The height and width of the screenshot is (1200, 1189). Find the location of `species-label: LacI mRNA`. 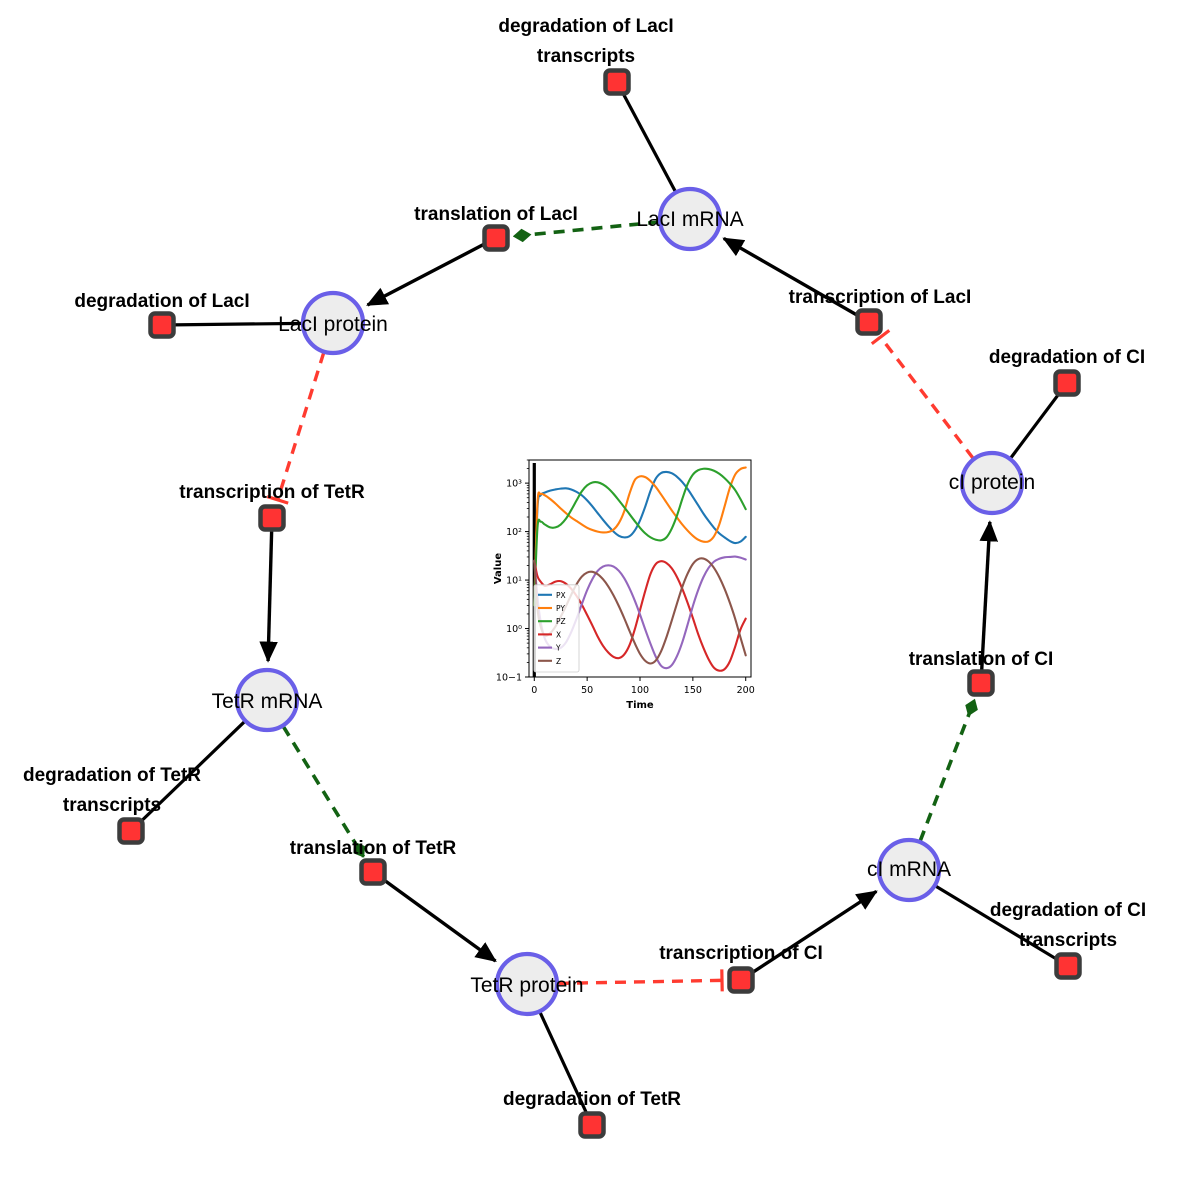

species-label: LacI mRNA is located at coordinates (689, 219).